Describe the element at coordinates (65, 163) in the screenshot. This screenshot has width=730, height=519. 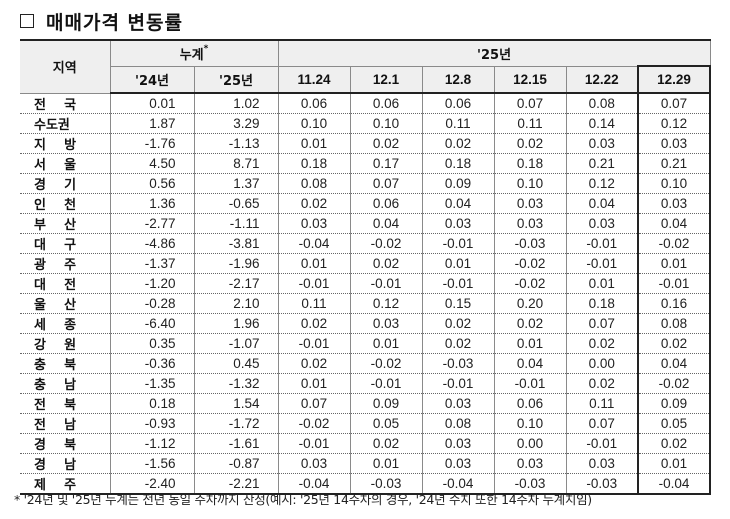
I see `region-name: 서 울` at that location.